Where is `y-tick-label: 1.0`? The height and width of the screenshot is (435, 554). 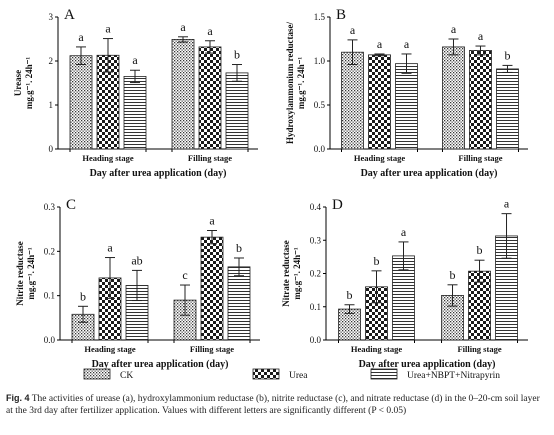
y-tick-label: 1.0 is located at coordinates (320, 61).